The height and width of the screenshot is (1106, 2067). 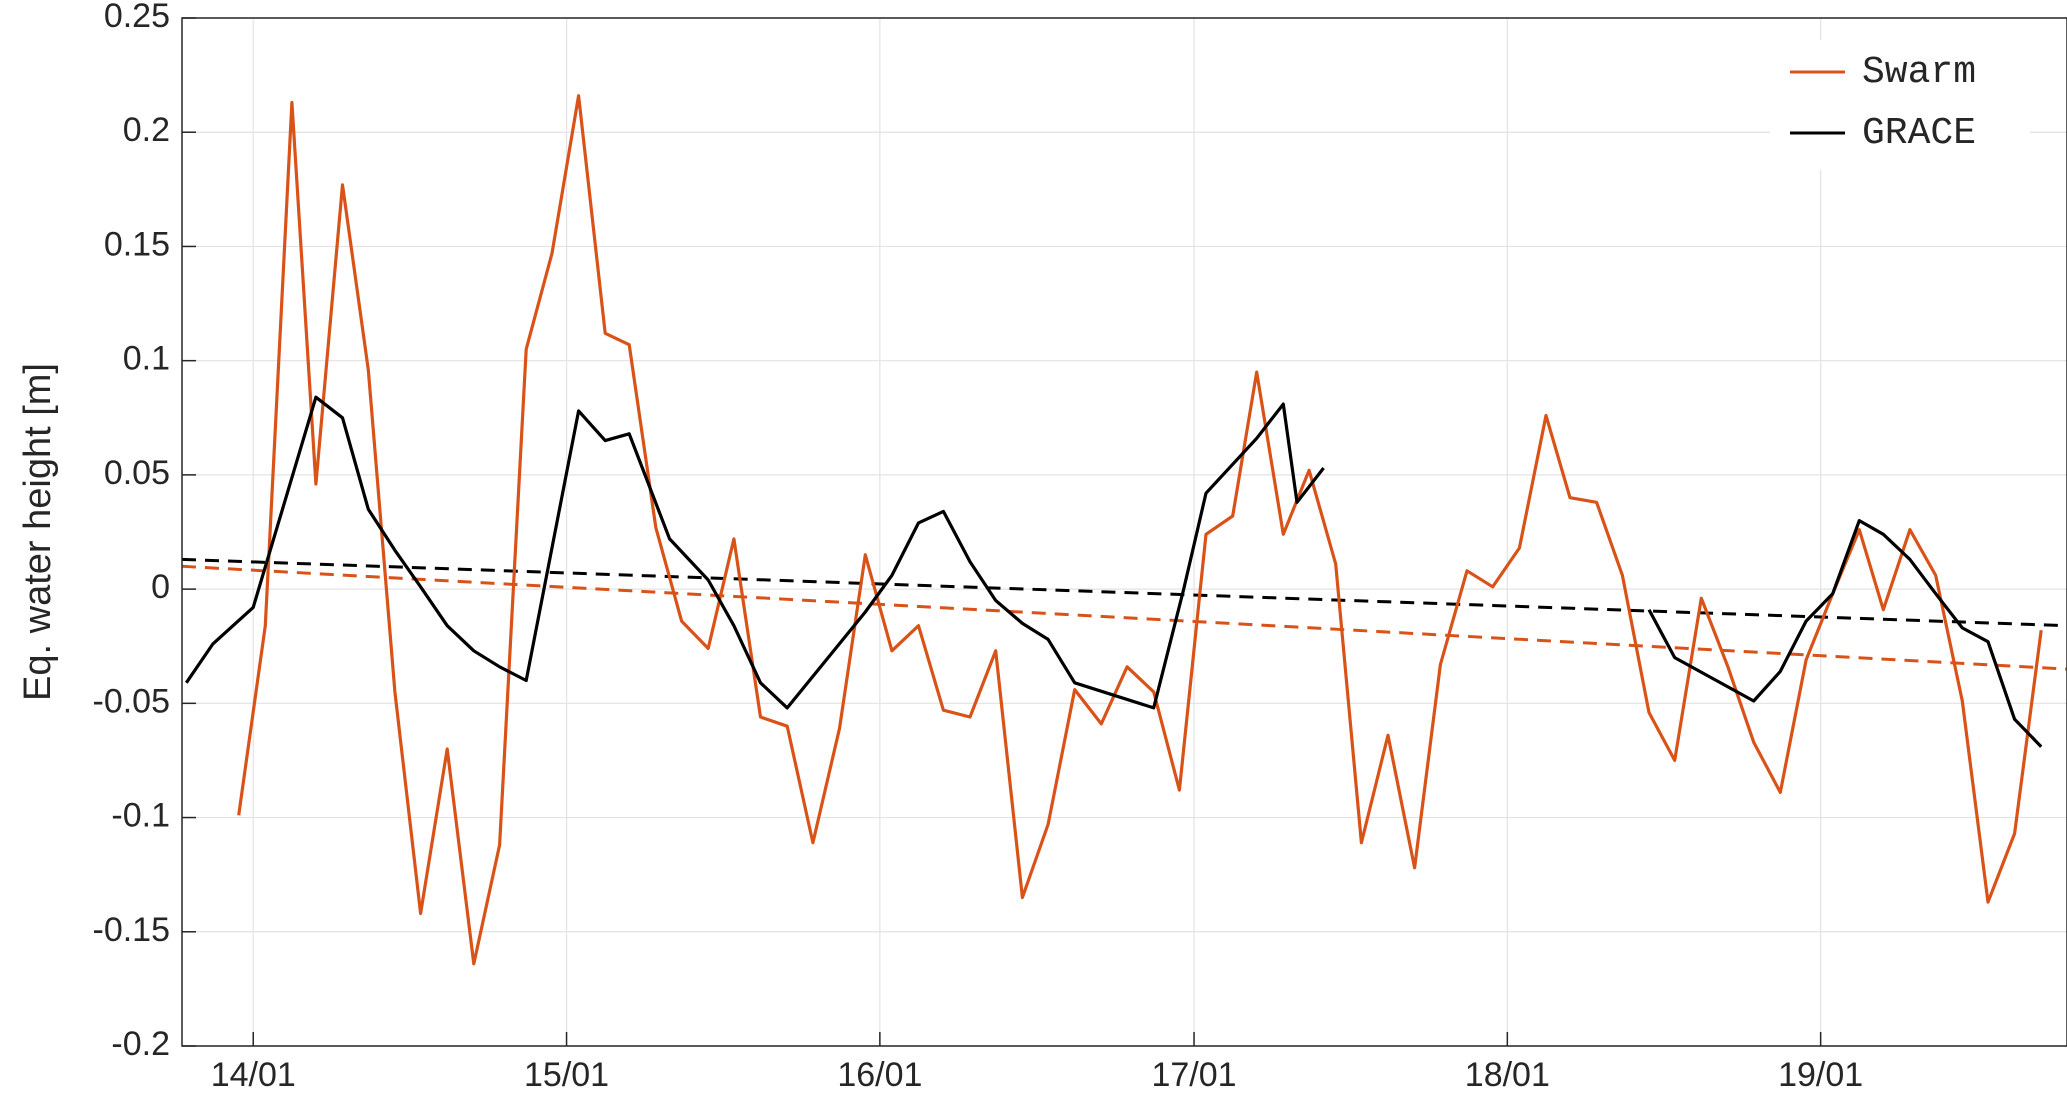 What do you see at coordinates (137, 244) in the screenshot?
I see `y-tick-label: 0.15` at bounding box center [137, 244].